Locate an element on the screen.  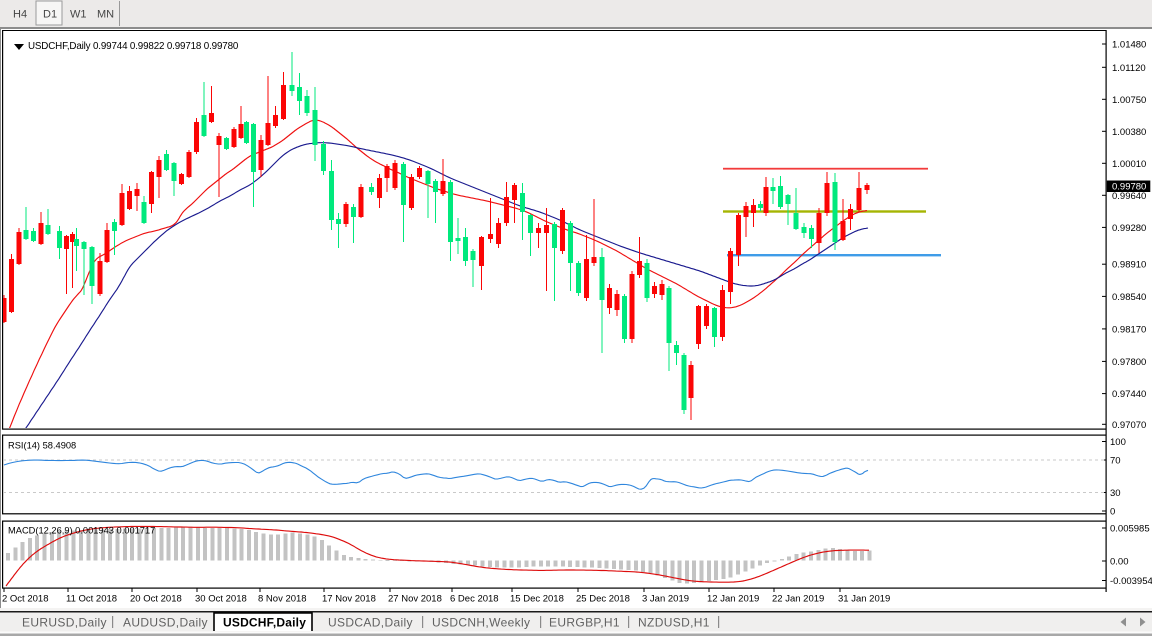
svg-text: 1.01480 is located at coordinates (1129, 45).